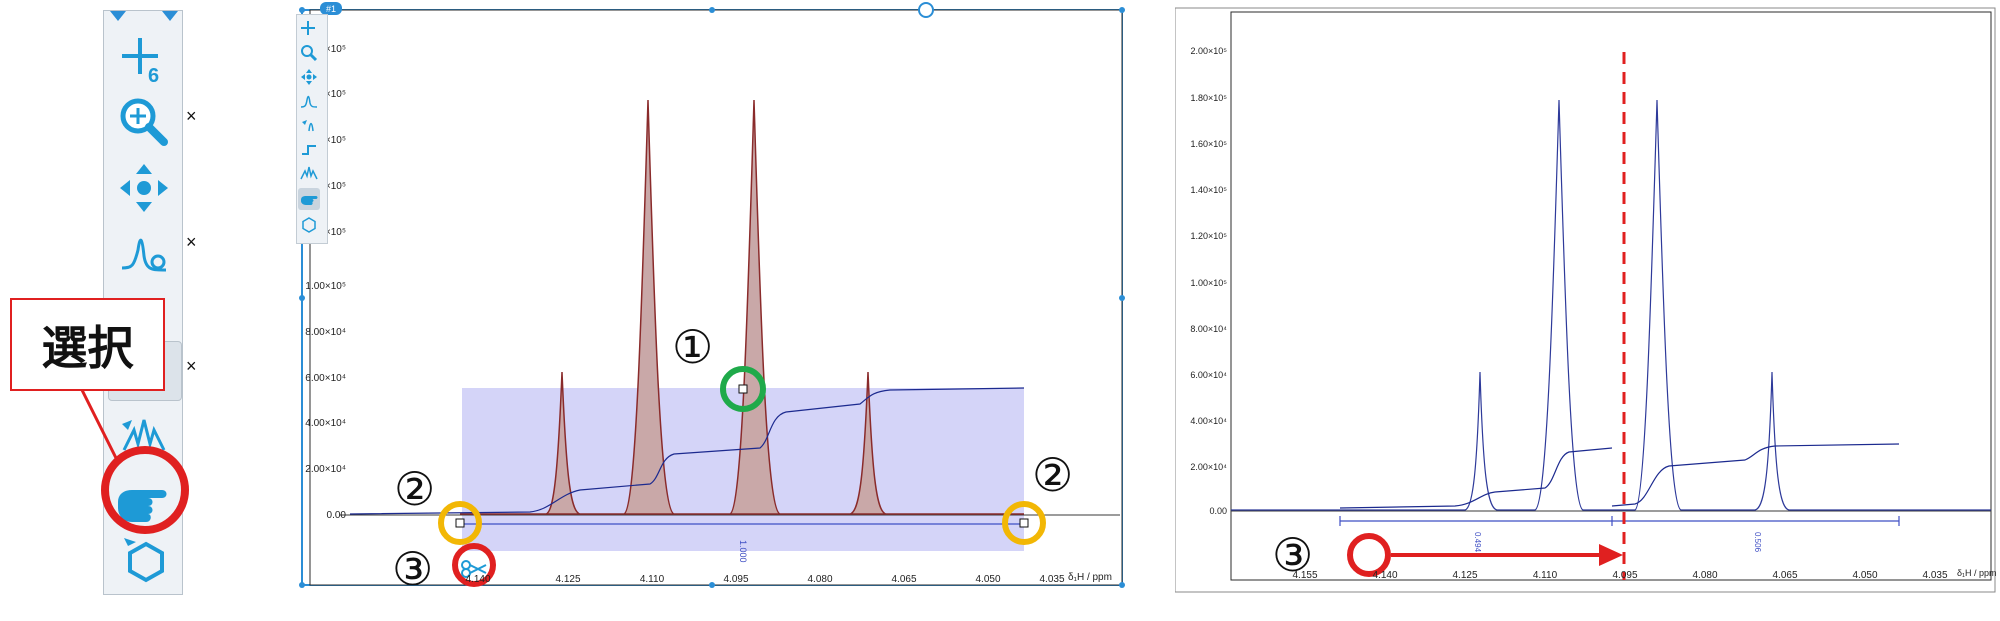  I want to click on highlight-circle-red-right, so click(1369, 555).